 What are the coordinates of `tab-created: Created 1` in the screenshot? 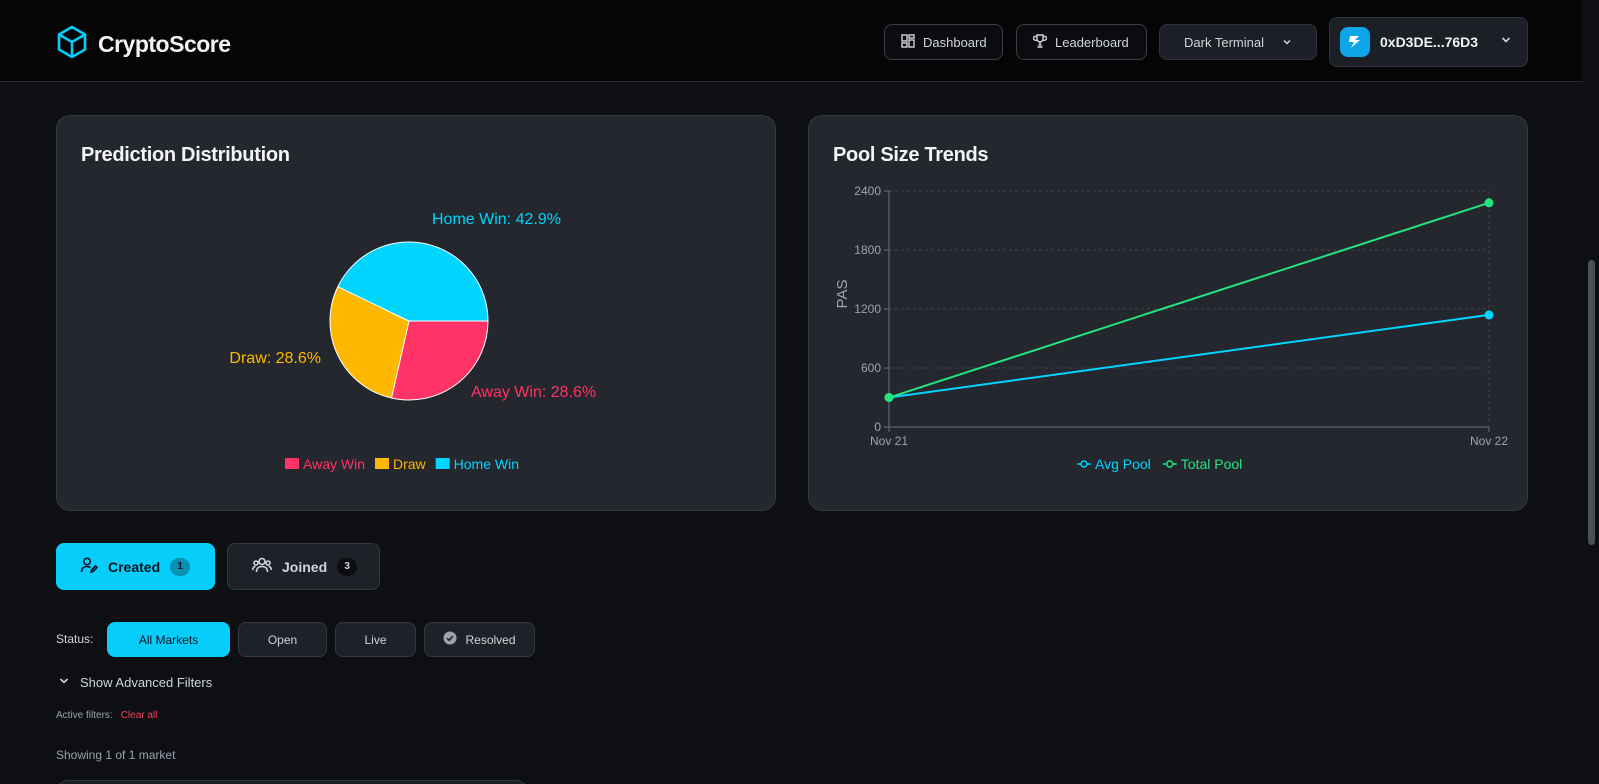 It's located at (135, 566).